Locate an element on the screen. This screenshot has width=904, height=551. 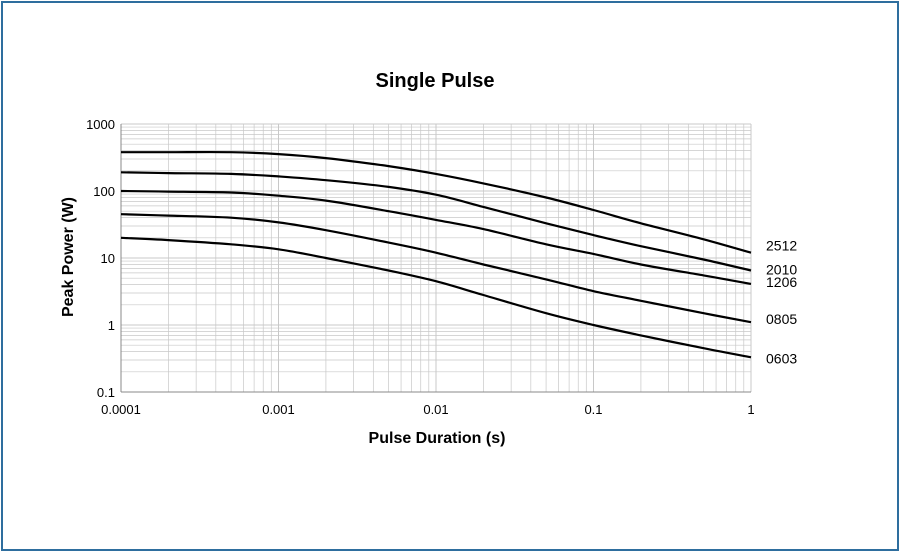
series-label-0603: 0603 is located at coordinates (781, 358).